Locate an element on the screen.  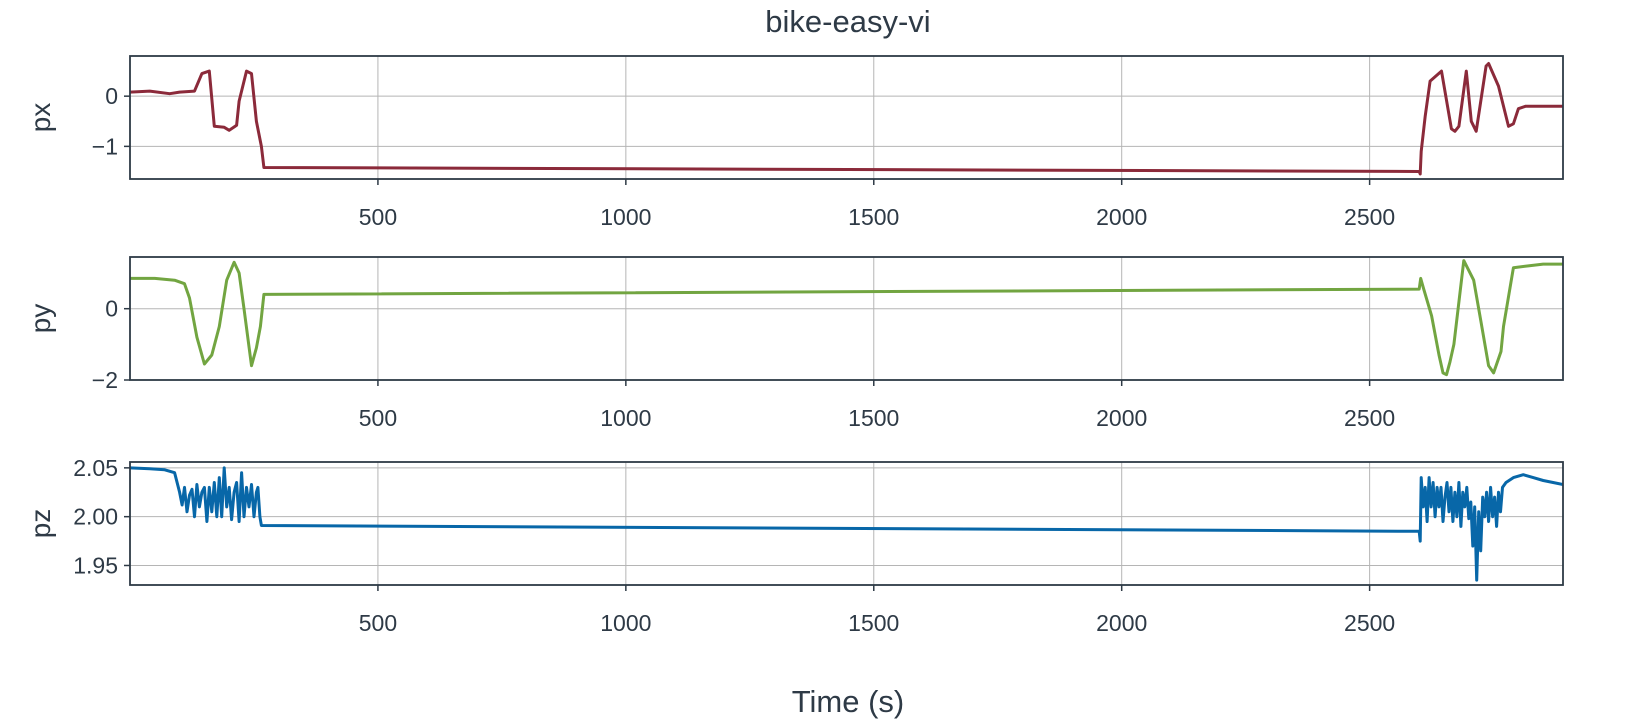
y-tick-label: −1 is located at coordinates (105, 146).